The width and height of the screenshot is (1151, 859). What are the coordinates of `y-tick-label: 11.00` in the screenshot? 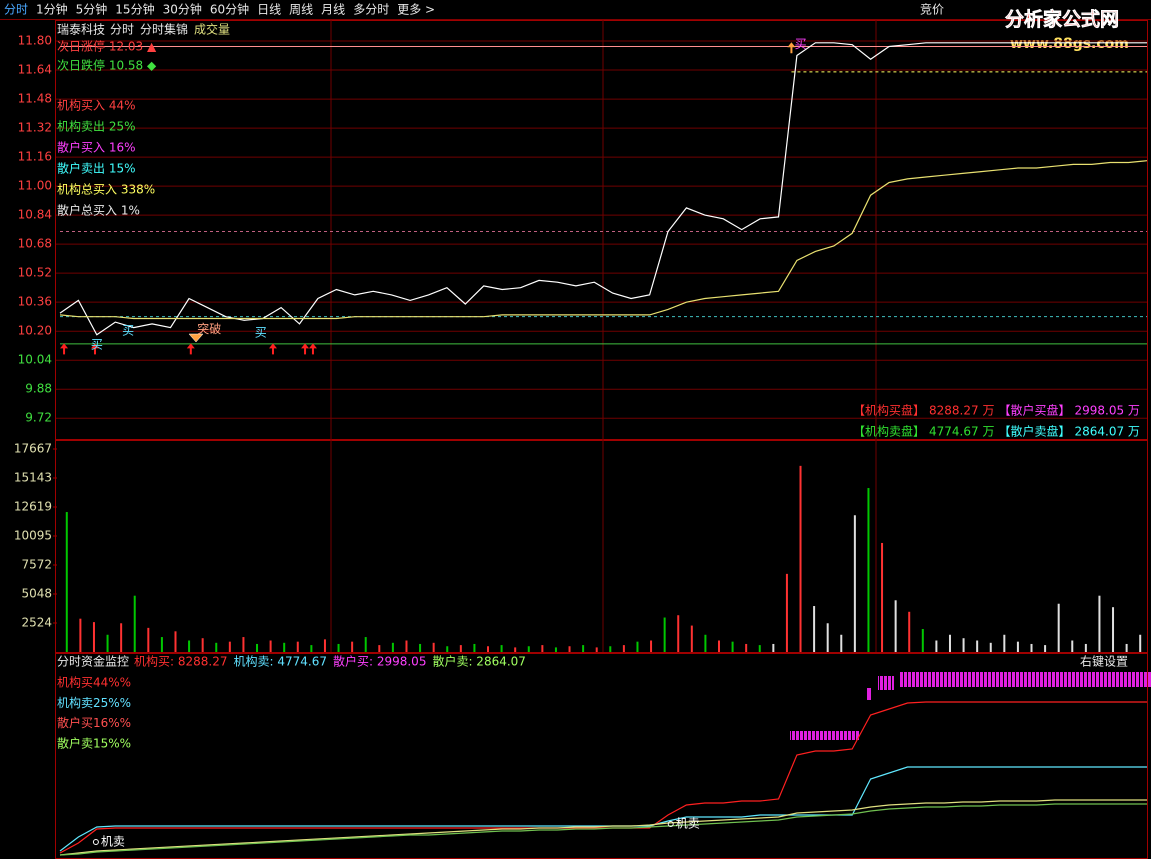 It's located at (35, 186).